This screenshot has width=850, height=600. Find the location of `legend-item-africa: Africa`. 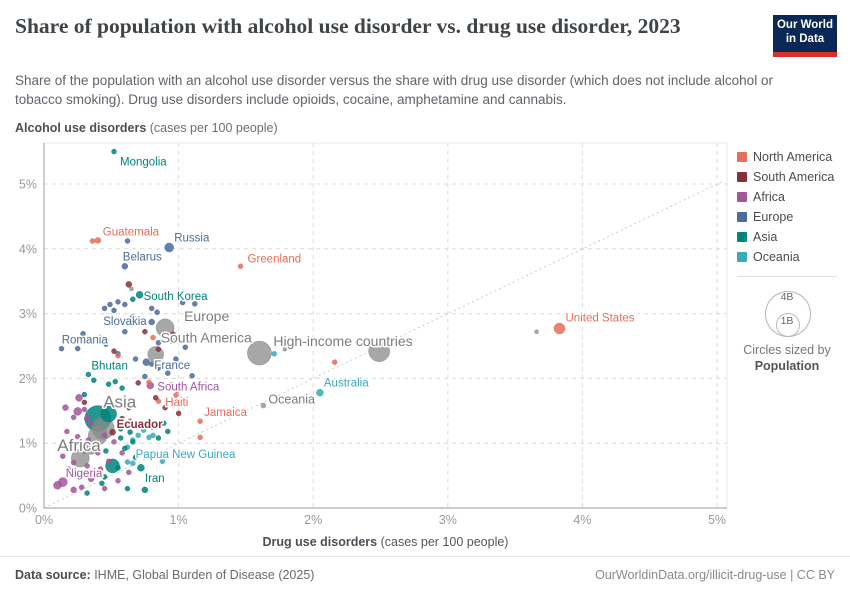

legend-item-africa: Africa is located at coordinates (790, 197).